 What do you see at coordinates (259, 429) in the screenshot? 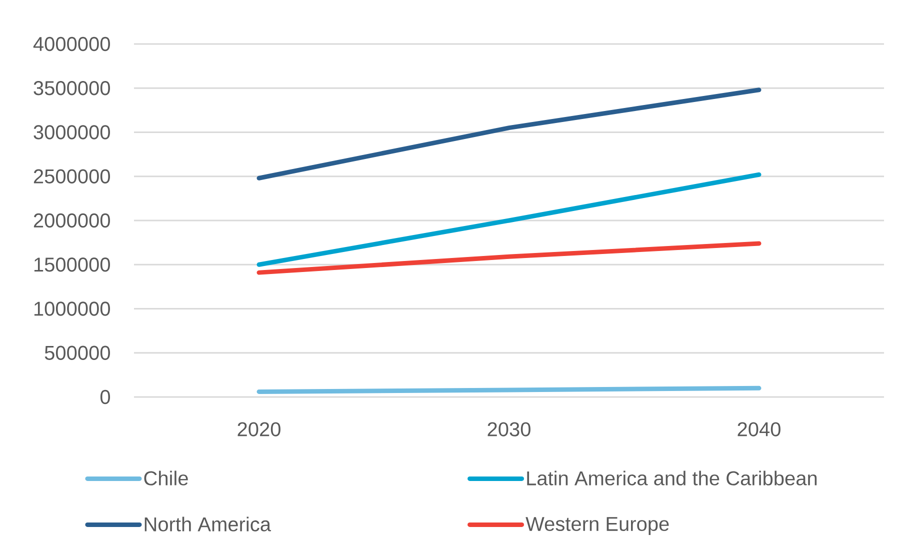
I see `x-tick-label: 2020` at bounding box center [259, 429].